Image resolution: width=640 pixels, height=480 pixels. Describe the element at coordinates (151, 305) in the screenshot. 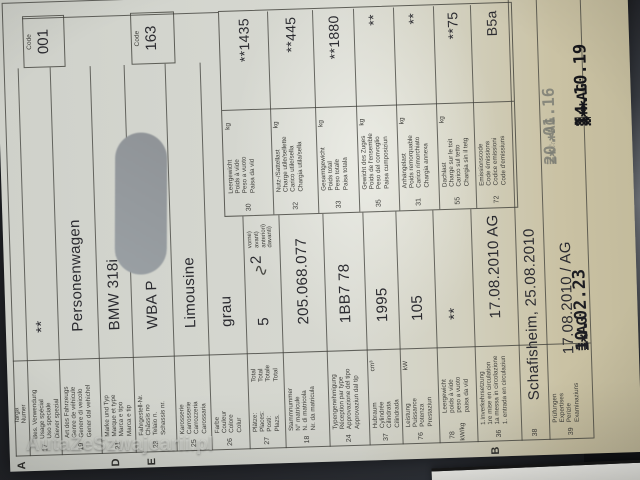

I see `field-value: WBA P` at that location.